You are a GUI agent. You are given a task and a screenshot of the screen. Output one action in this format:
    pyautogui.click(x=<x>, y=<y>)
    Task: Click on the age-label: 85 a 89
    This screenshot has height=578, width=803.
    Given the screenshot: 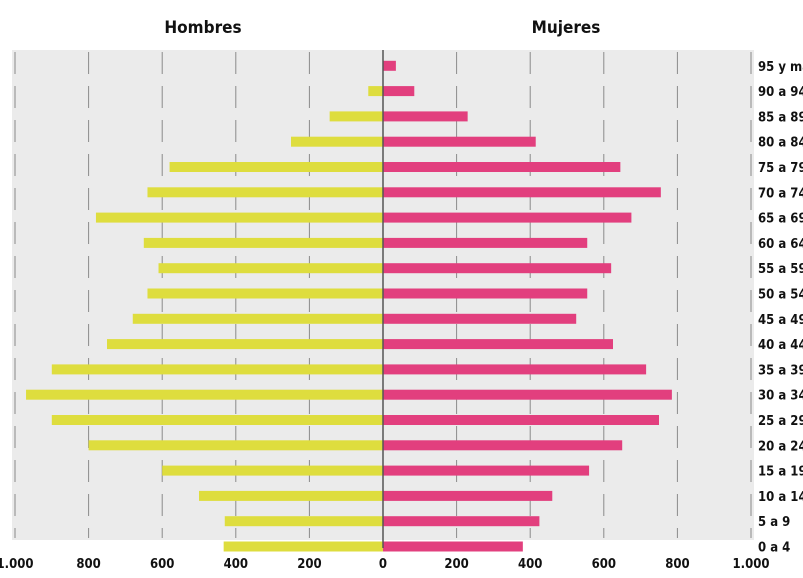 What is the action you would take?
    pyautogui.click(x=780, y=117)
    